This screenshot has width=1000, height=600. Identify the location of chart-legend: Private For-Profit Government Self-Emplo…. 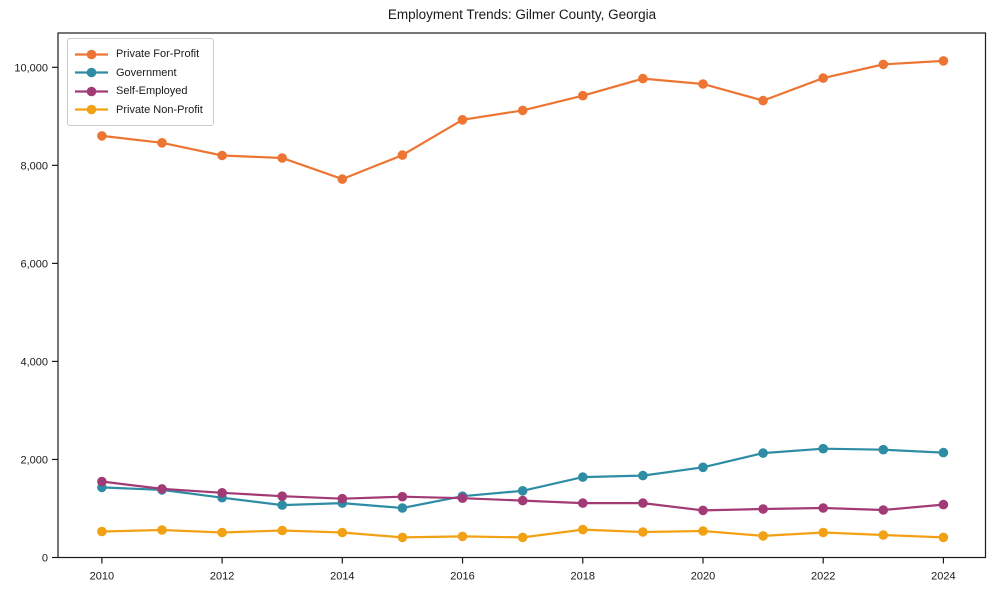
(140, 82).